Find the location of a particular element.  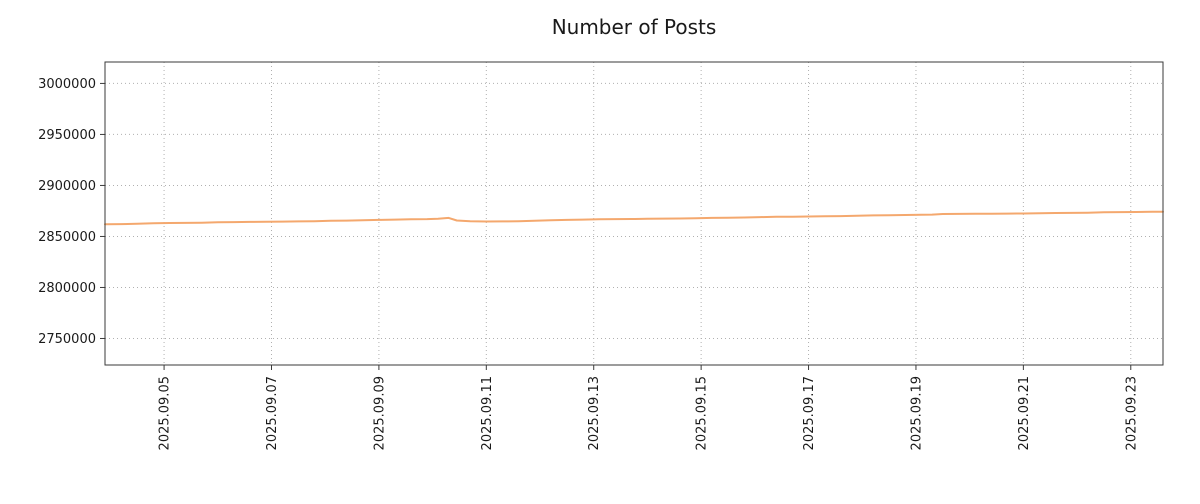

x-tick-label: 2025.09.17 is located at coordinates (809, 413).